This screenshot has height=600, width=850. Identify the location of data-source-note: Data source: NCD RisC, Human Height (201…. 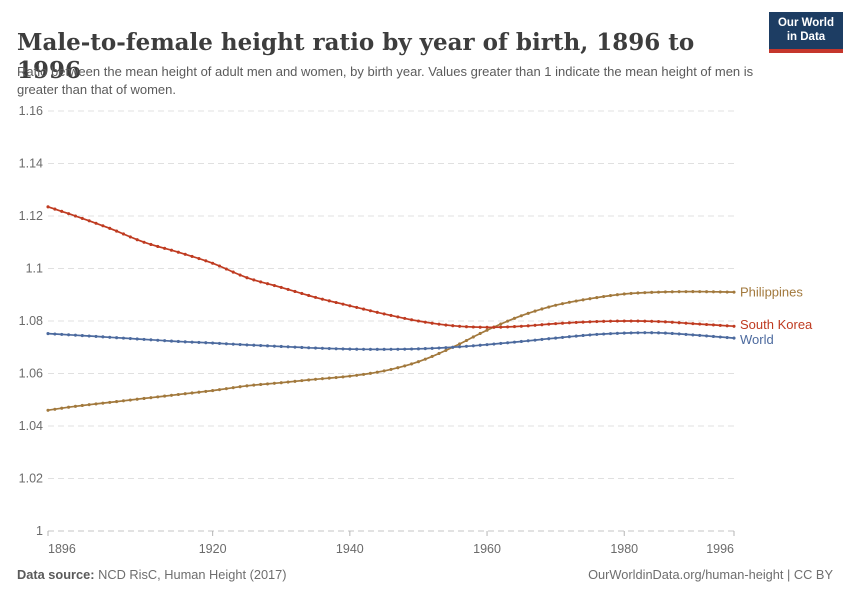
(152, 574).